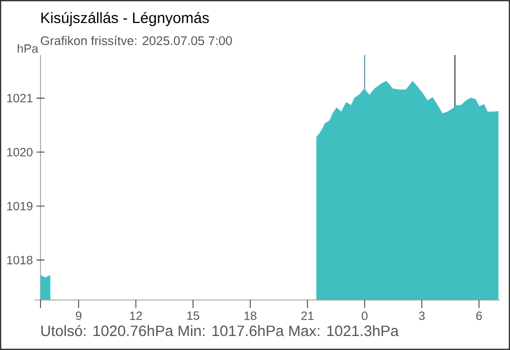 The height and width of the screenshot is (350, 510). I want to click on y-tick-label: 1019, so click(19, 206).